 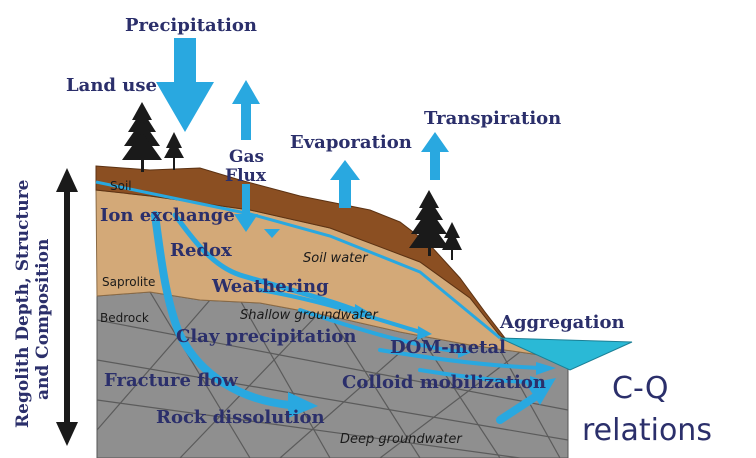 I want to click on label-colloid-mobilization: Colloid mobilization, so click(x=444, y=382).